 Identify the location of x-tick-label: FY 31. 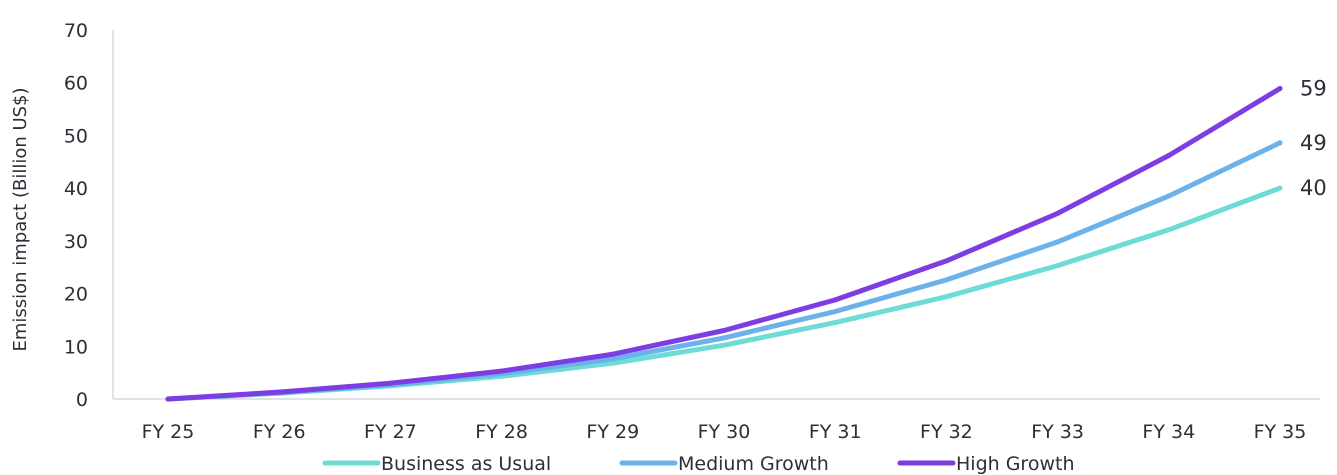
(835, 432).